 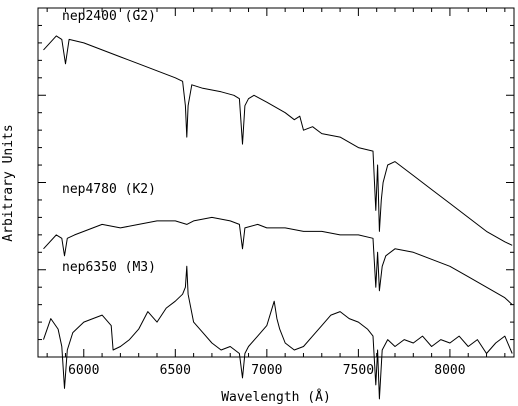 What do you see at coordinates (83, 370) in the screenshot?
I see `x-tick-label: 6000` at bounding box center [83, 370].